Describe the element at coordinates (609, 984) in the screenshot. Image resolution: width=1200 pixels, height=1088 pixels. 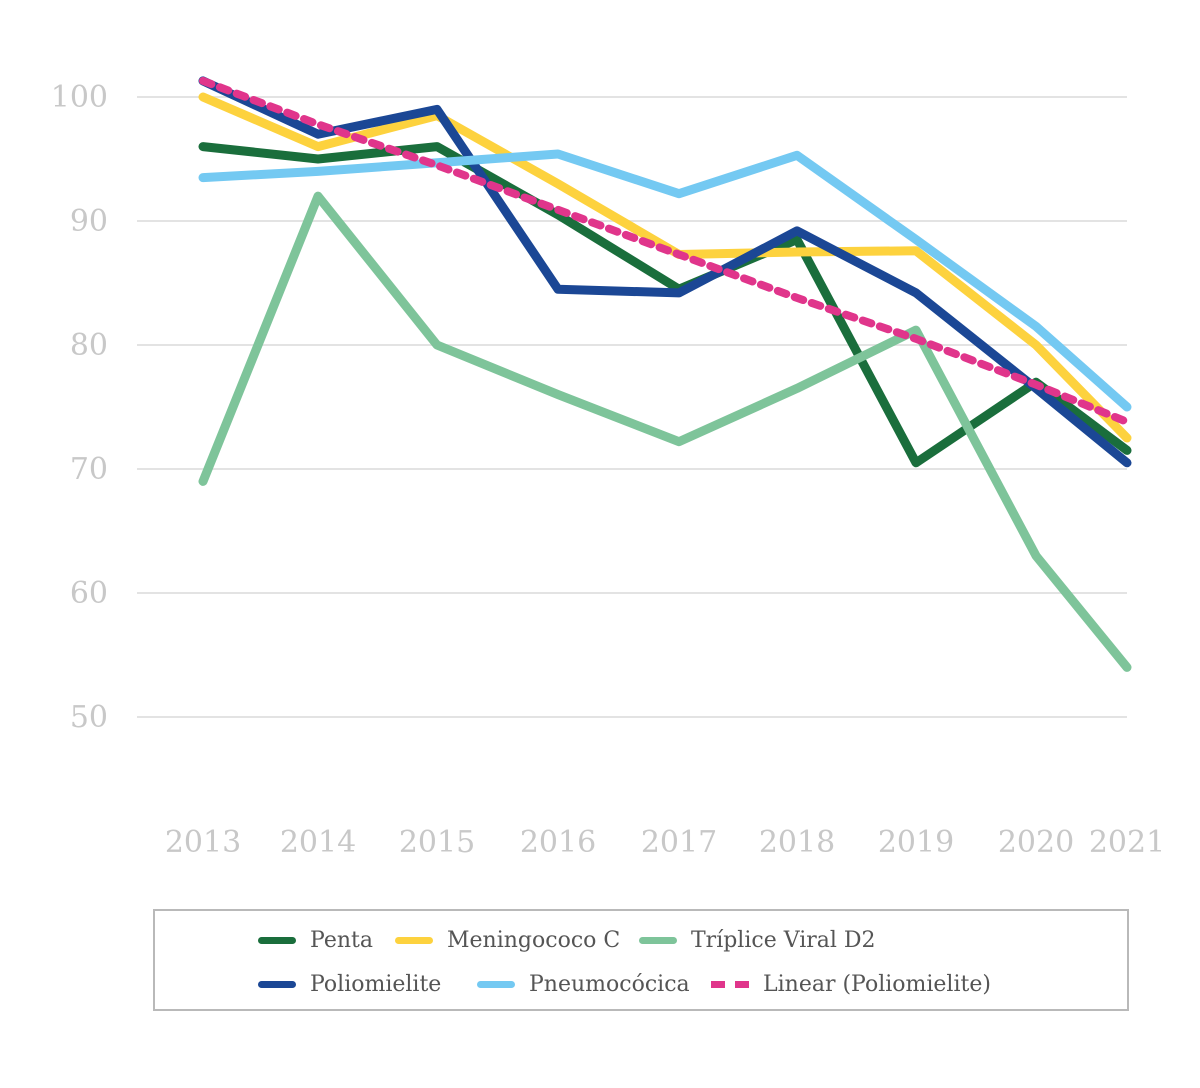
I see `legend-label-pneumococica: Pneumocócica` at that location.